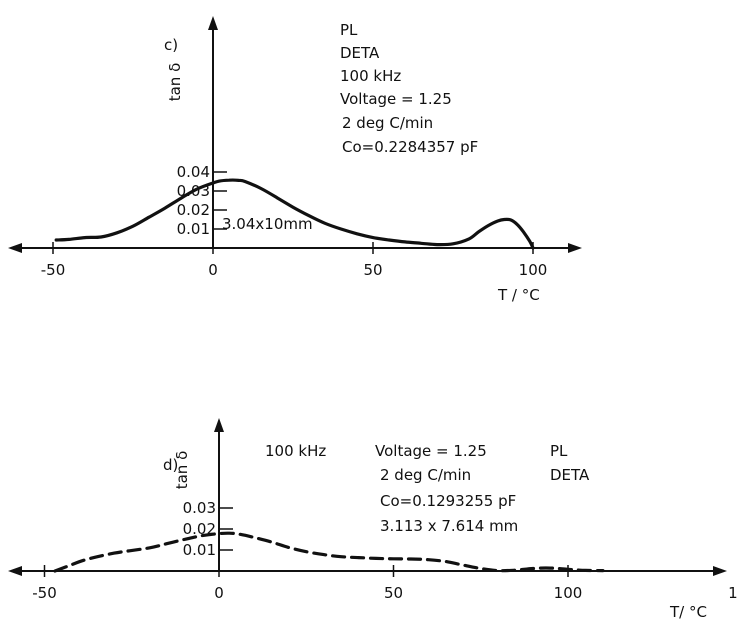  I want to click on x-tick-label: 150, so click(733, 593).